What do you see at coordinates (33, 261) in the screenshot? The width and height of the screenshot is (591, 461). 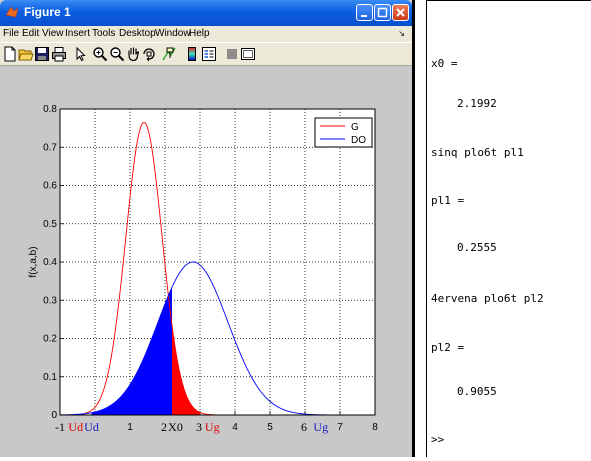 I see `y-axis-label: f(x,a,b)` at bounding box center [33, 261].